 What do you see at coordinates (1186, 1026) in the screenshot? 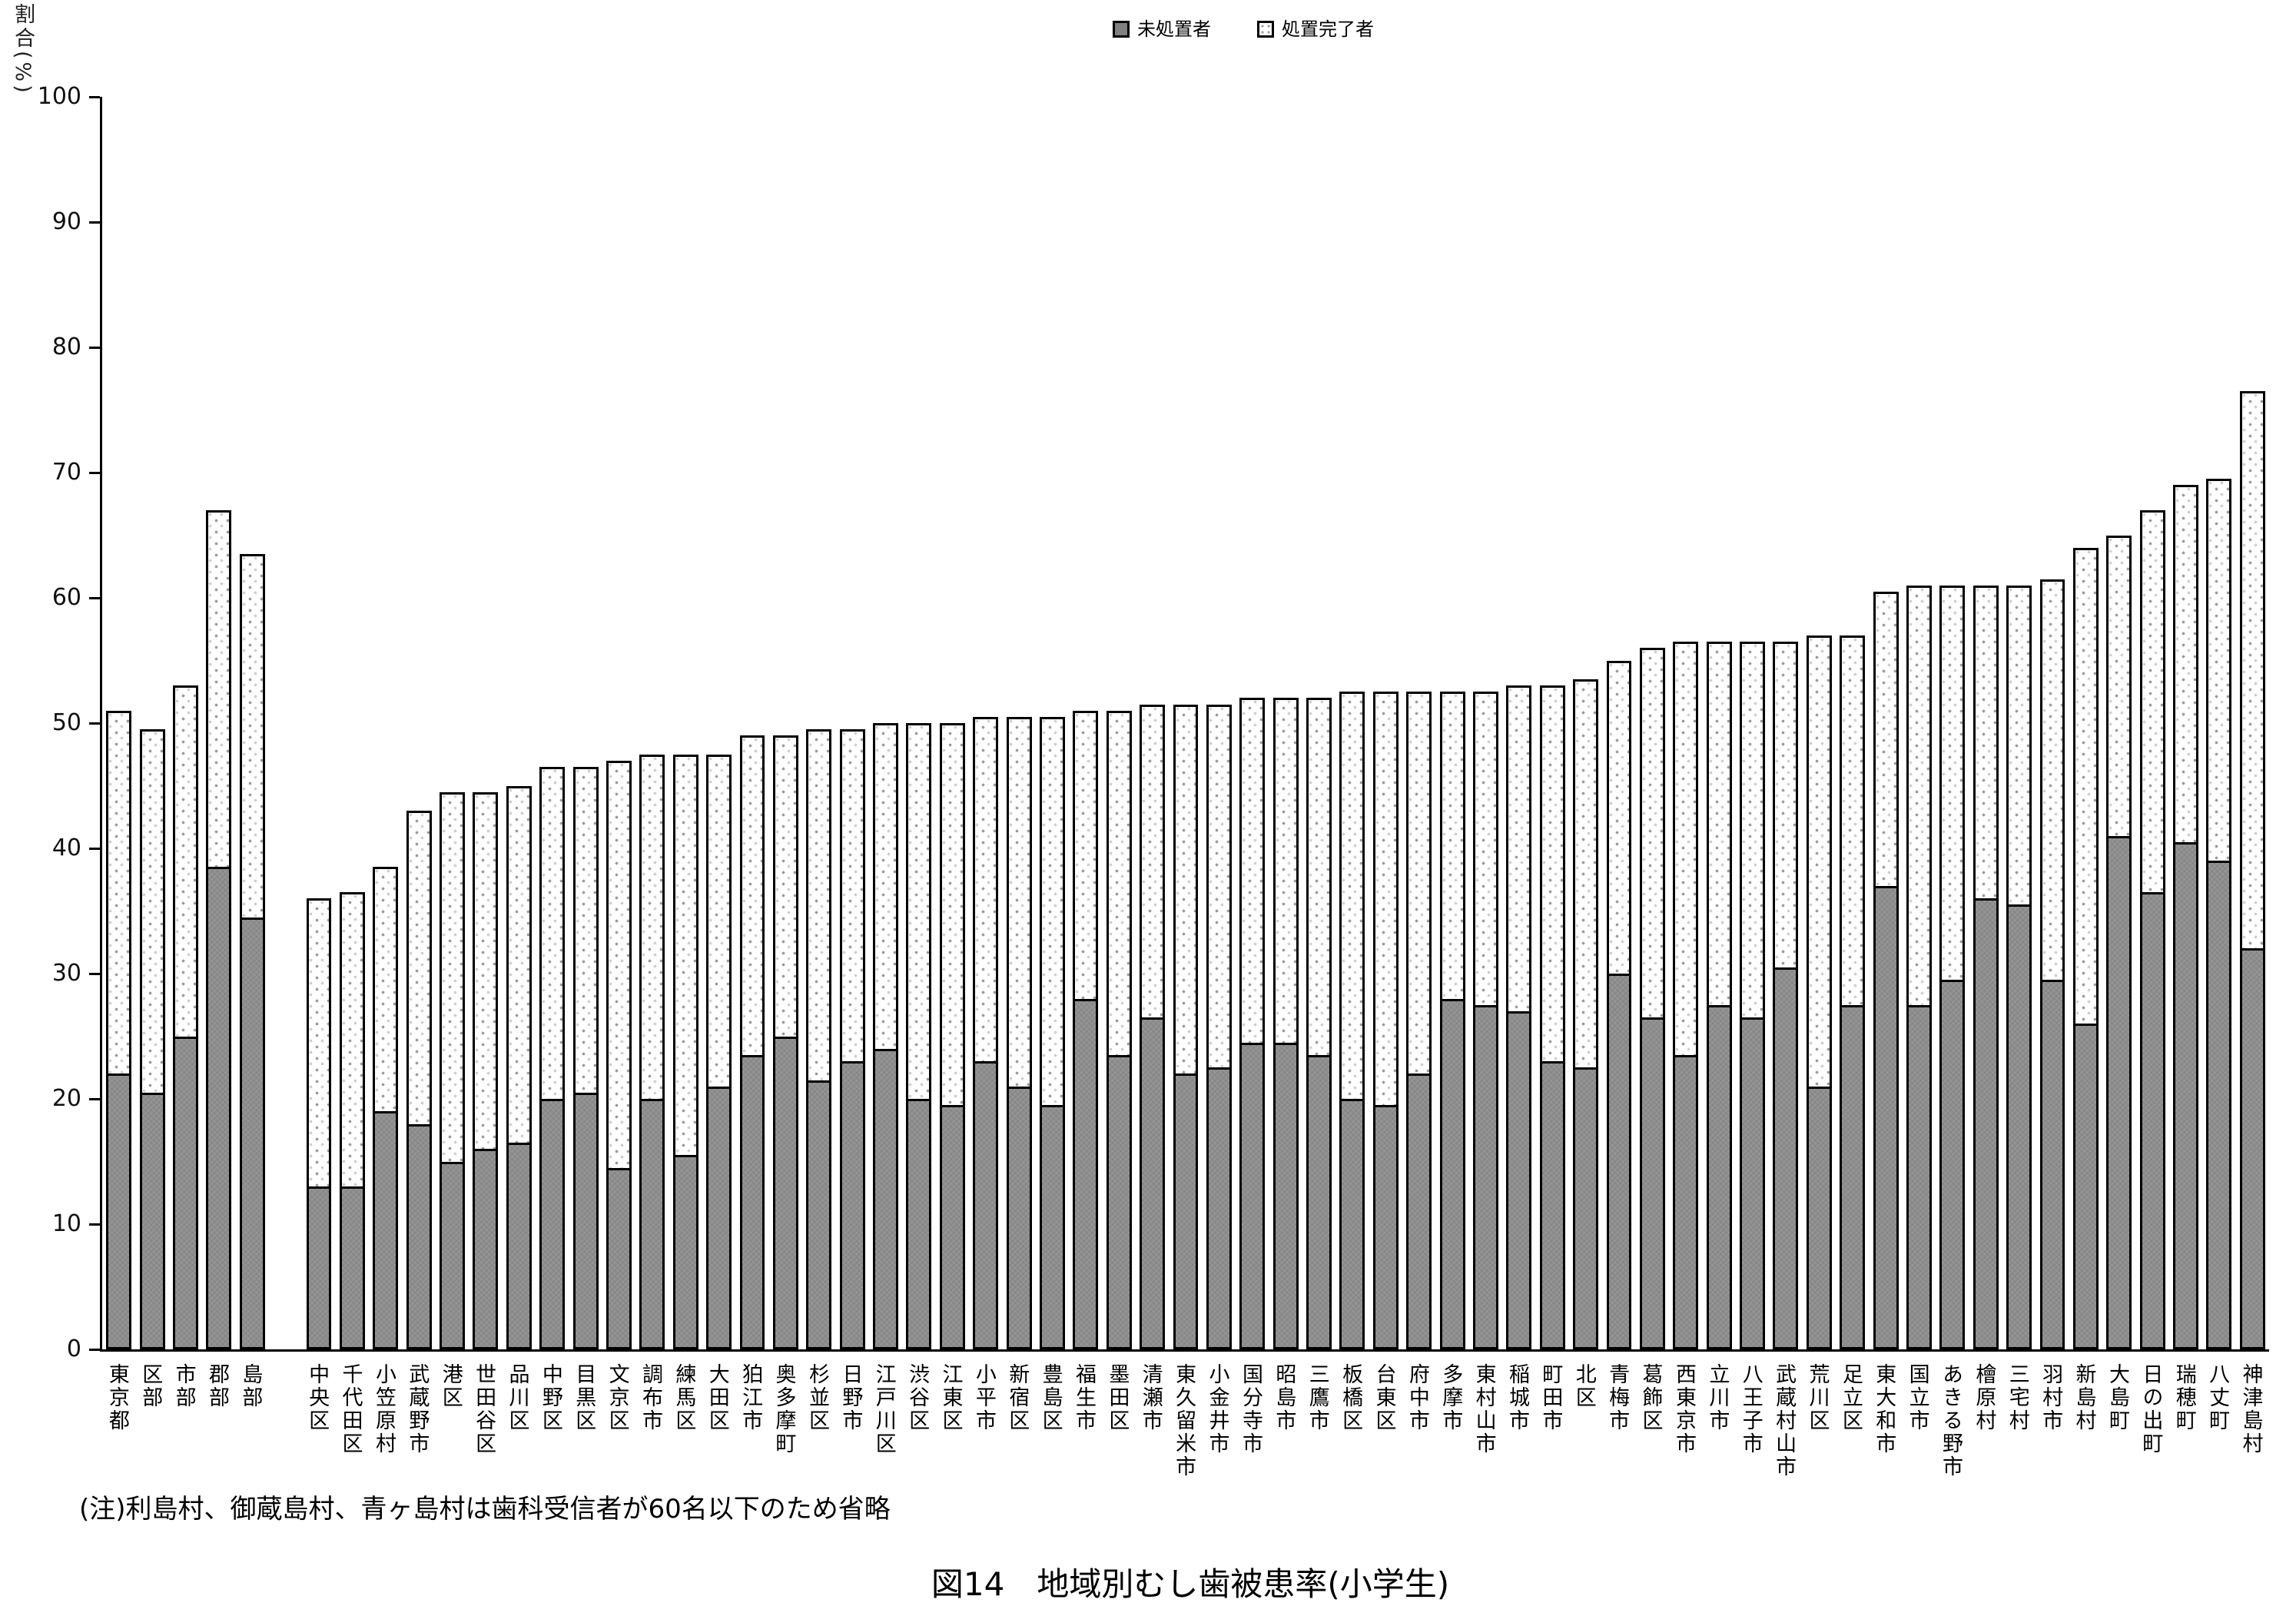
I see `bar-東久留米市` at bounding box center [1186, 1026].